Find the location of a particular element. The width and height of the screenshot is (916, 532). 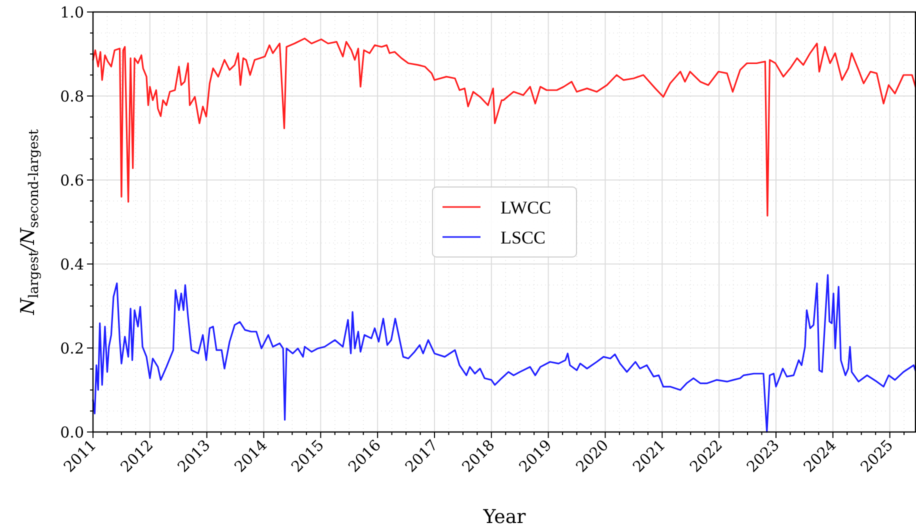

y-tick-label: 1.0 is located at coordinates (72, 12).